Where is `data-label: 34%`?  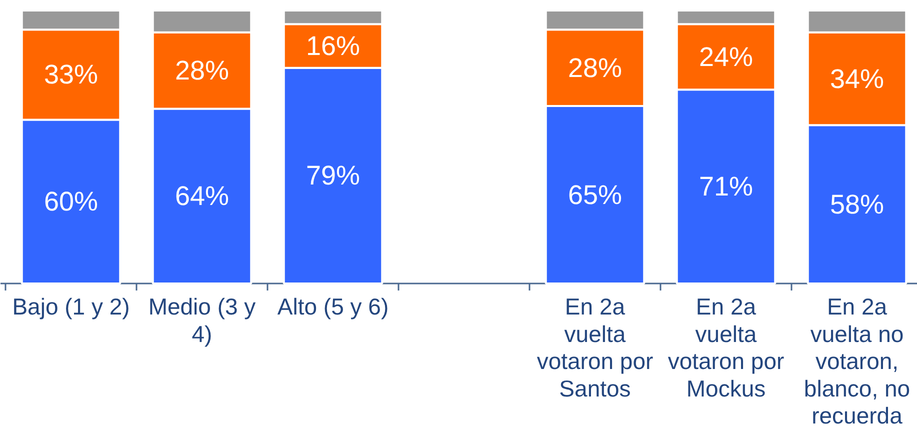 data-label: 34% is located at coordinates (857, 79).